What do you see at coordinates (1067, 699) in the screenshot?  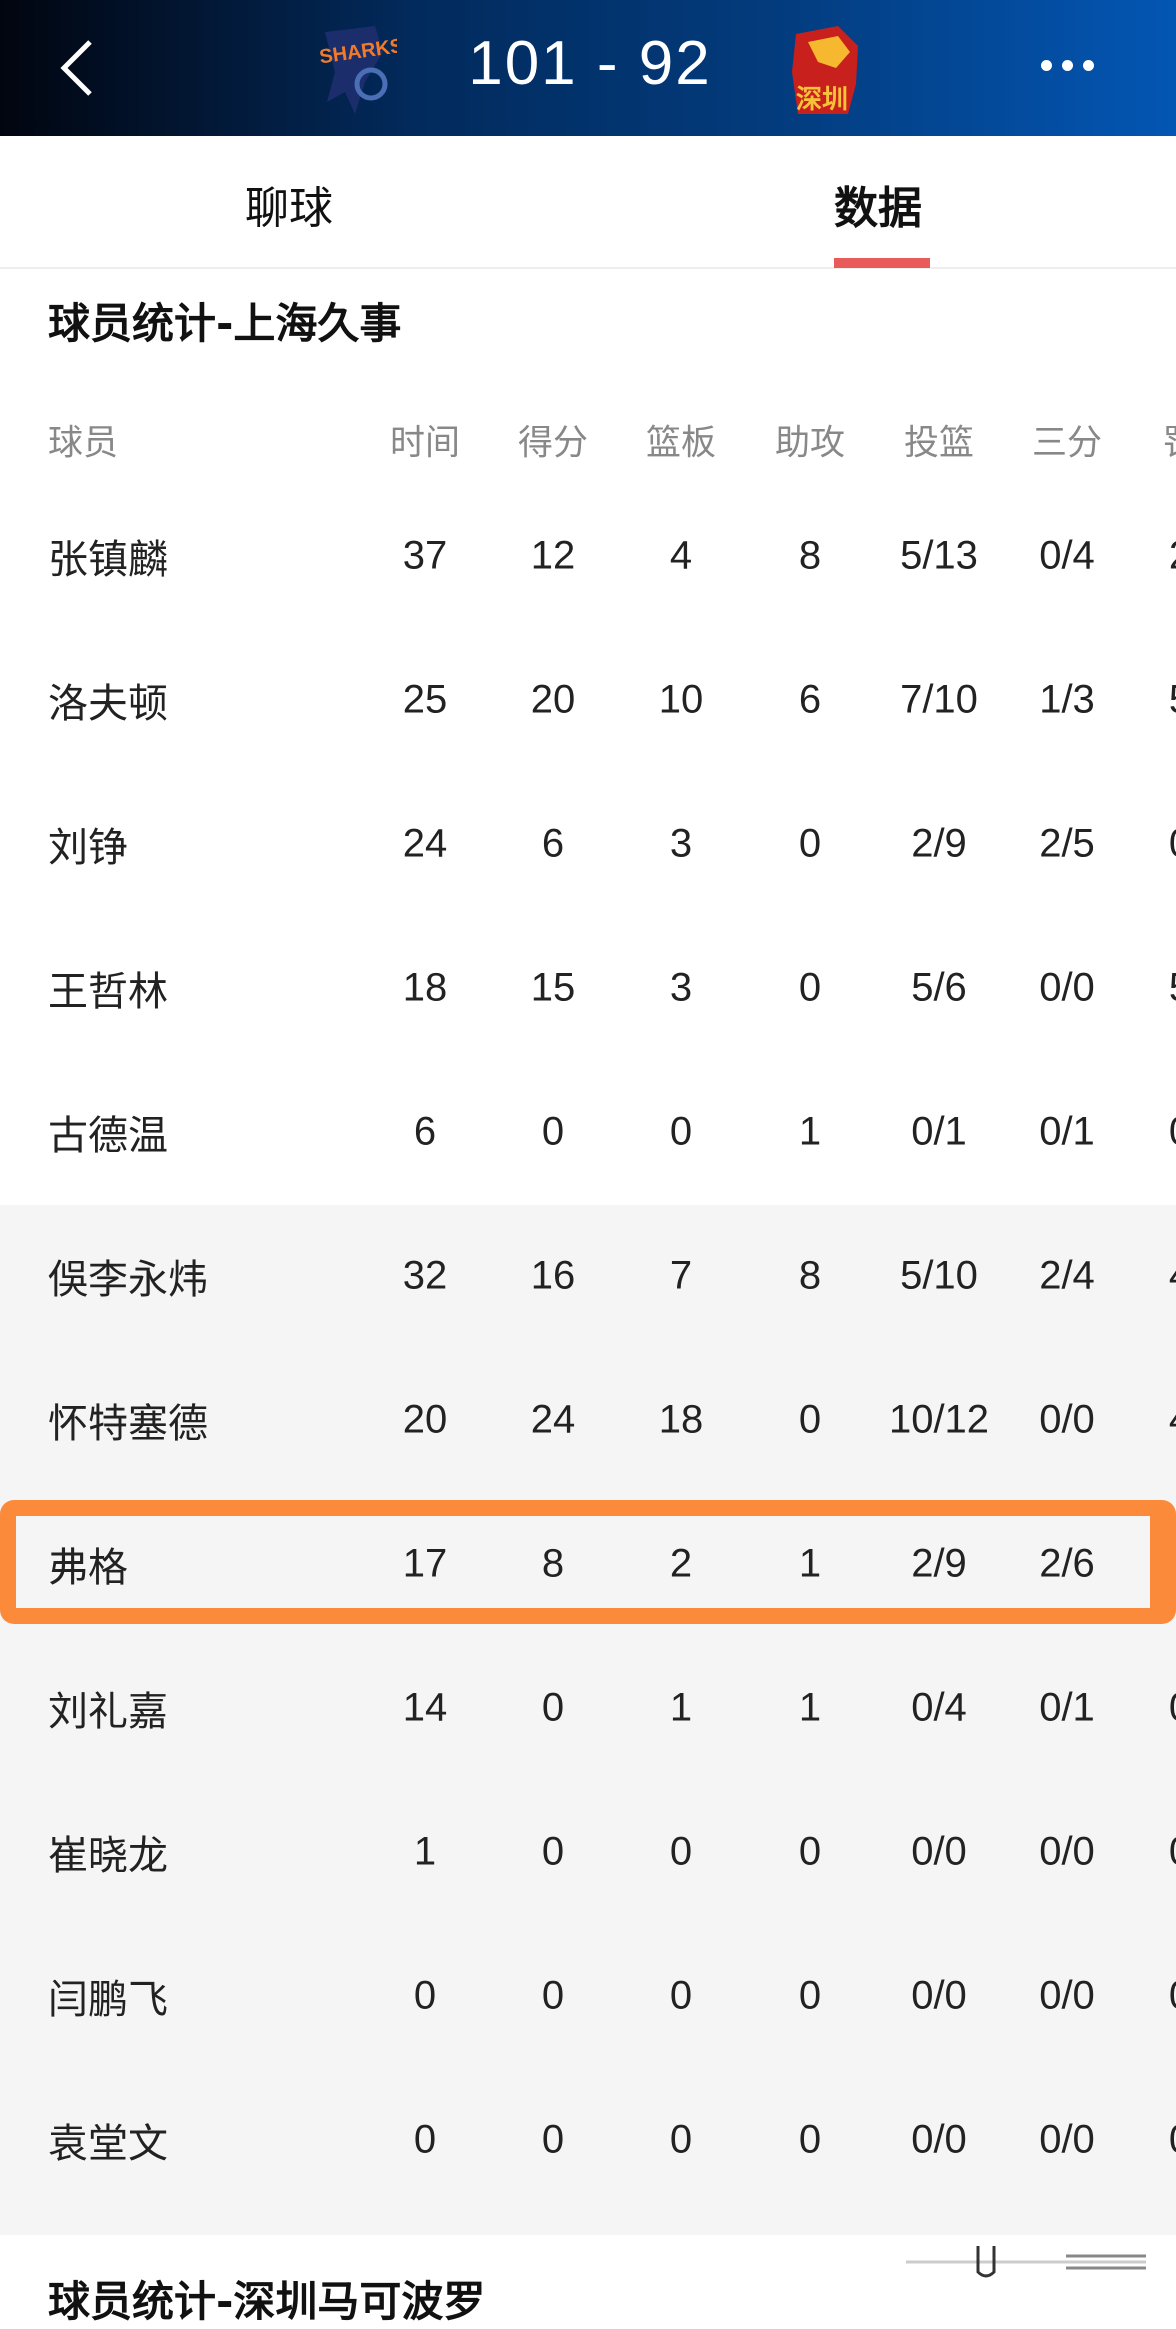 I see `stat-cell: 1/3` at bounding box center [1067, 699].